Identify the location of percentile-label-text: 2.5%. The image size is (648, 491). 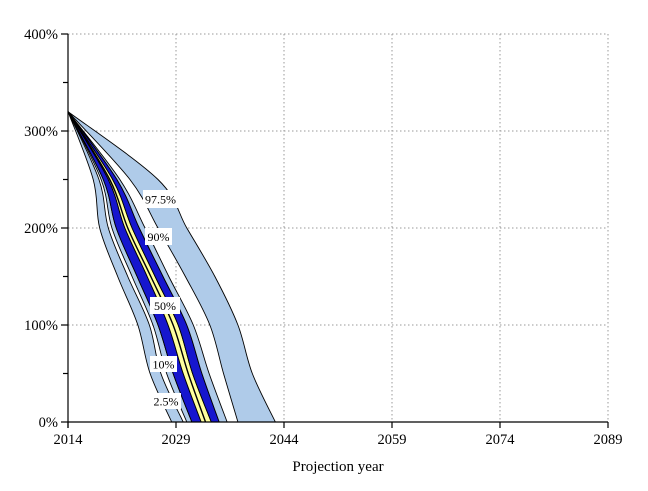
(166, 402).